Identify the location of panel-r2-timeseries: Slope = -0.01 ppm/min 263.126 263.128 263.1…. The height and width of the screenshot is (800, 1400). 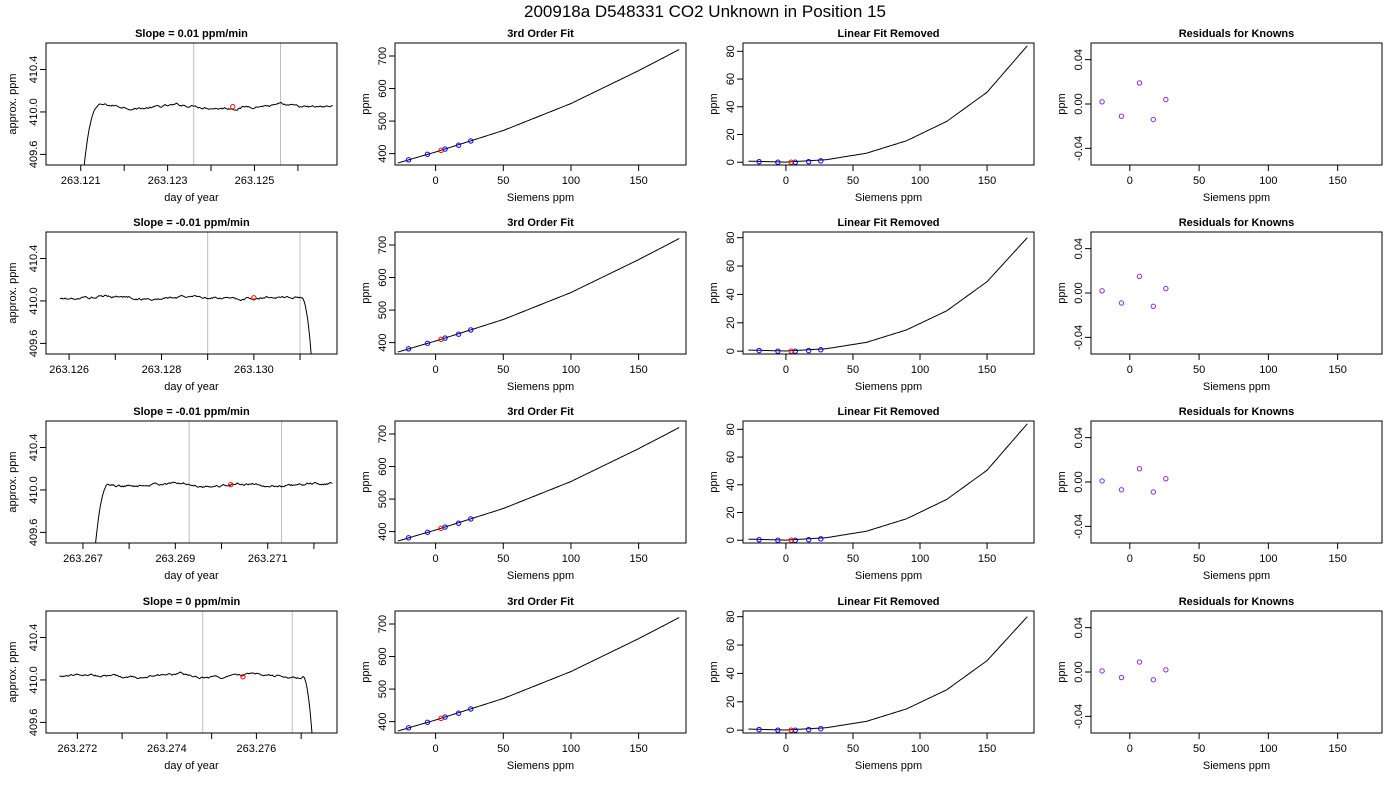
(172, 305).